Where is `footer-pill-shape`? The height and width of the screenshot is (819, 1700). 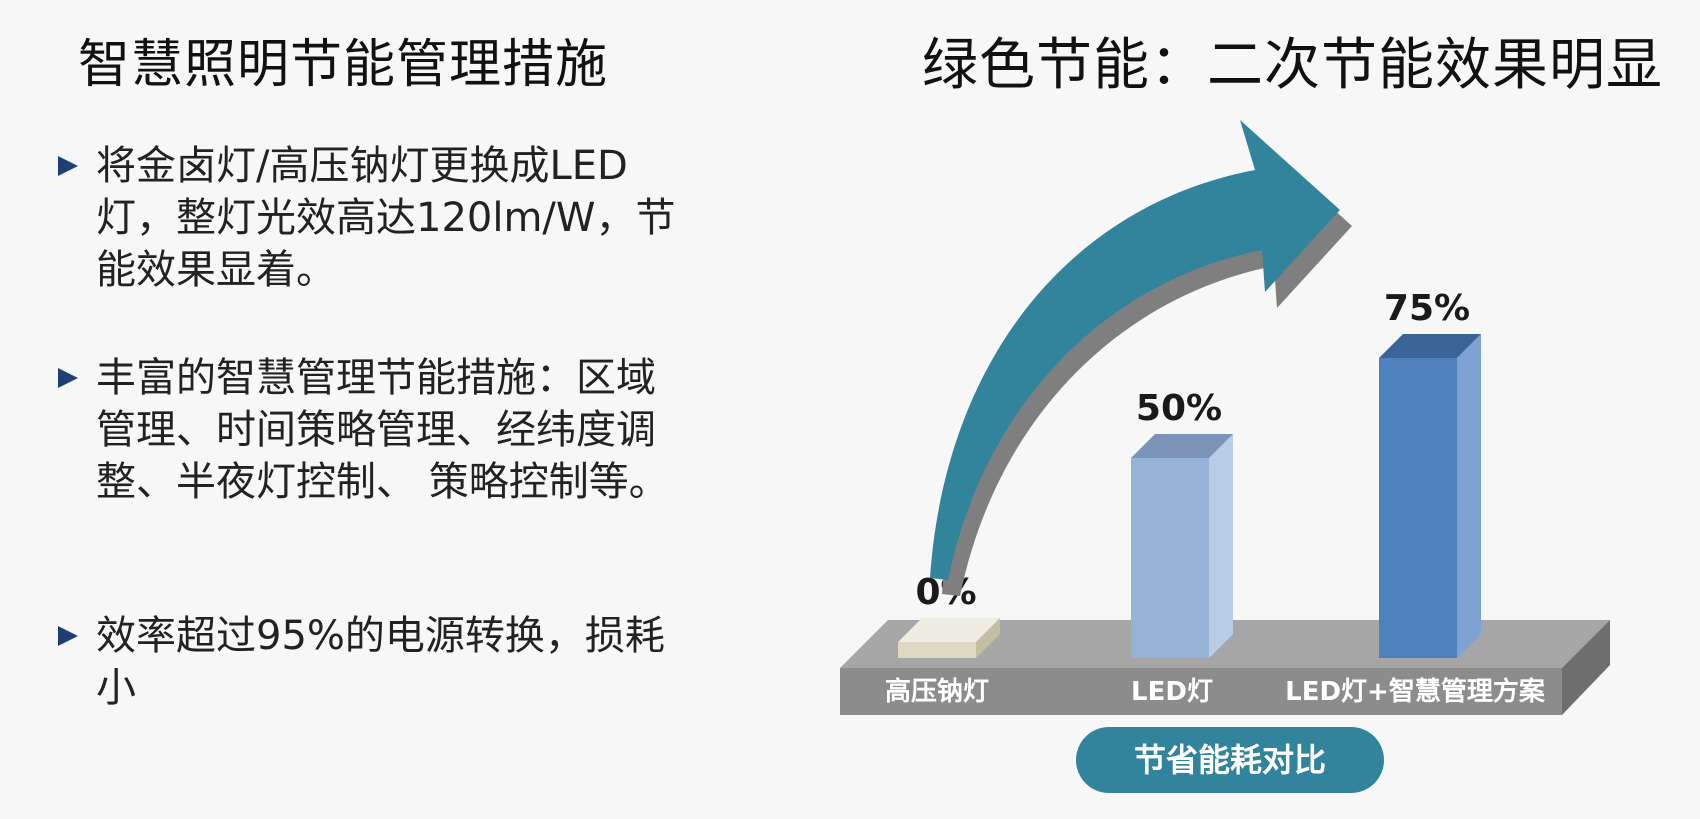
footer-pill-shape is located at coordinates (1230, 760).